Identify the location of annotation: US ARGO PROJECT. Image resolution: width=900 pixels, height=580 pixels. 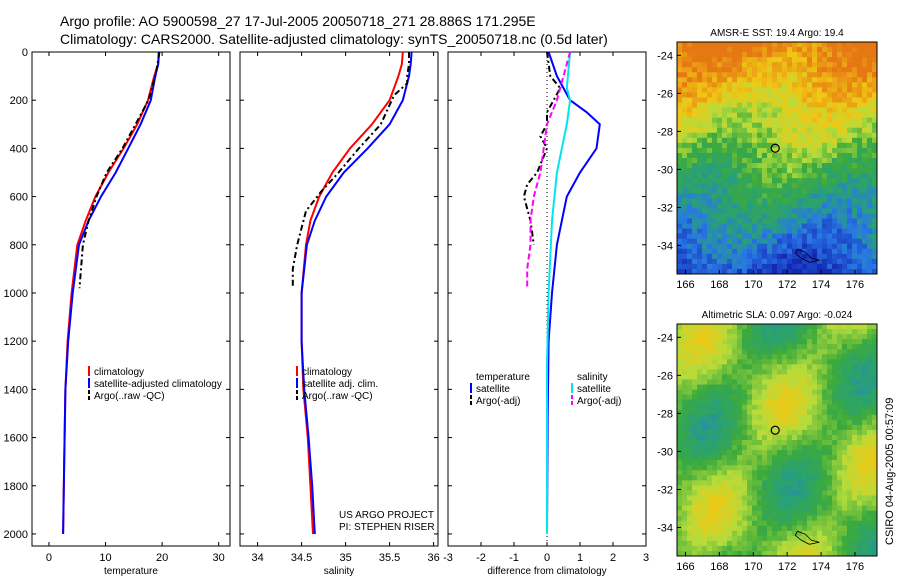
(386, 515).